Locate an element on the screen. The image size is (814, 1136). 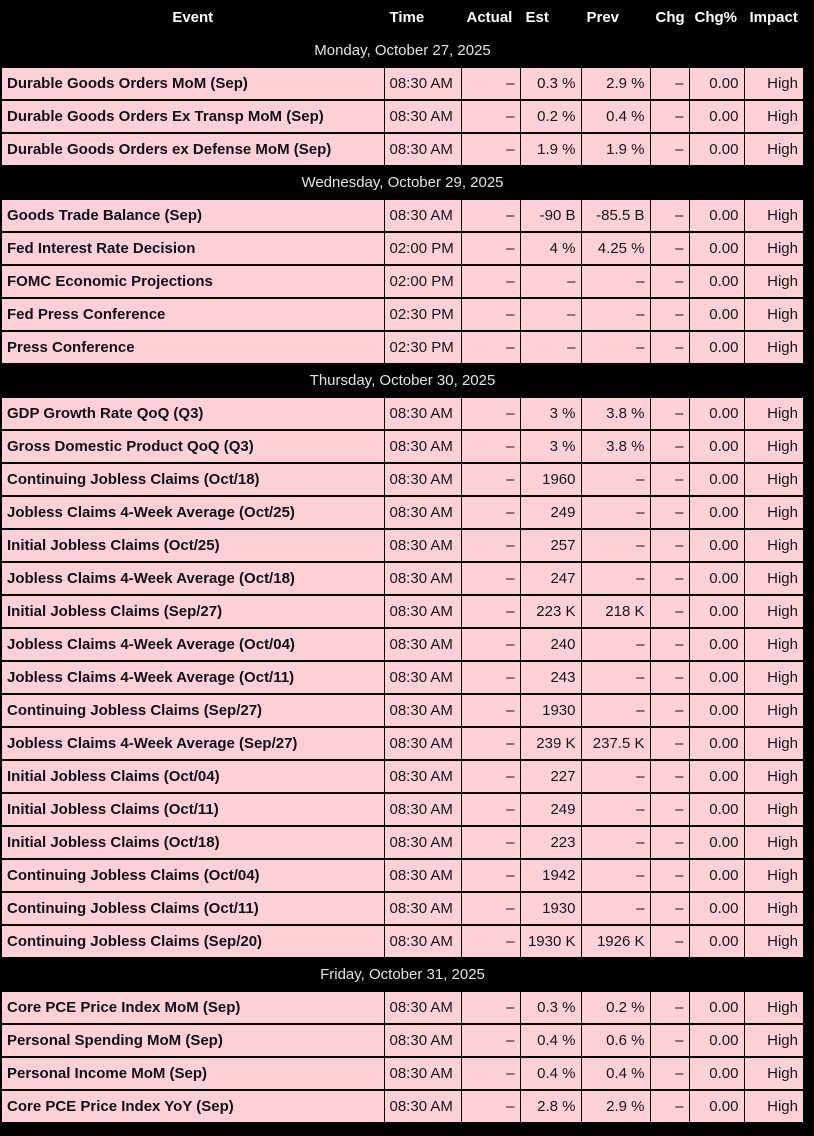
est-cell: 3 % is located at coordinates (550, 413).